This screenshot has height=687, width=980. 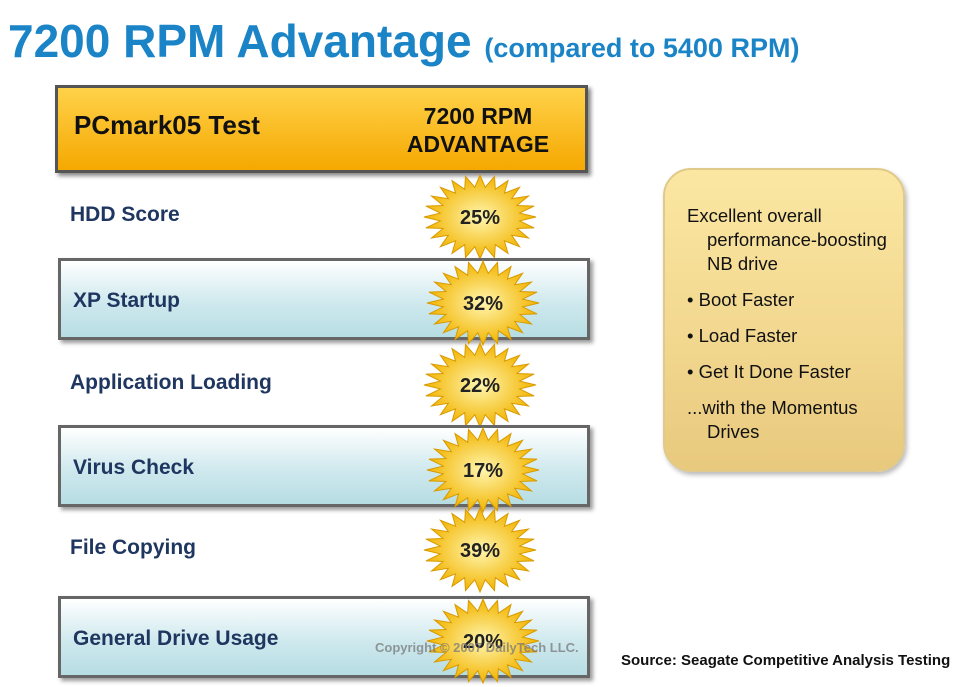 What do you see at coordinates (324, 302) in the screenshot?
I see `table-row: XP Startup 32%` at bounding box center [324, 302].